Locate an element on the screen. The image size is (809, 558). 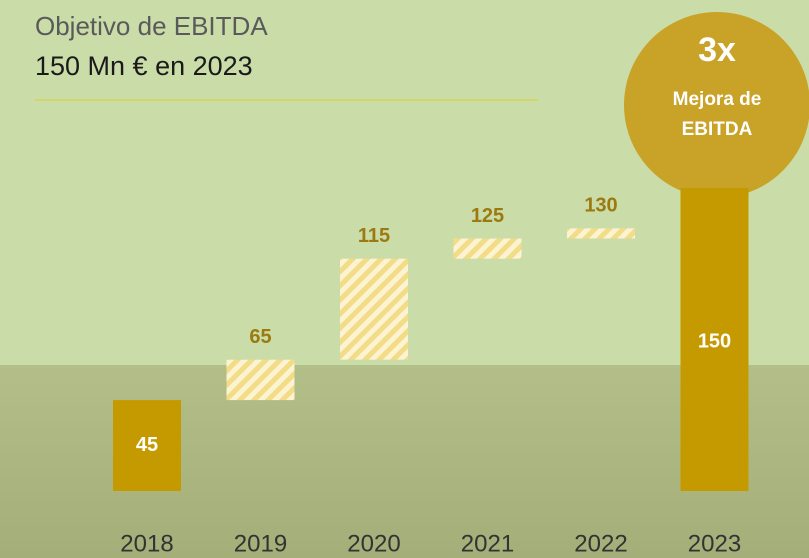
x-tick-label: 2019 is located at coordinates (260, 543).